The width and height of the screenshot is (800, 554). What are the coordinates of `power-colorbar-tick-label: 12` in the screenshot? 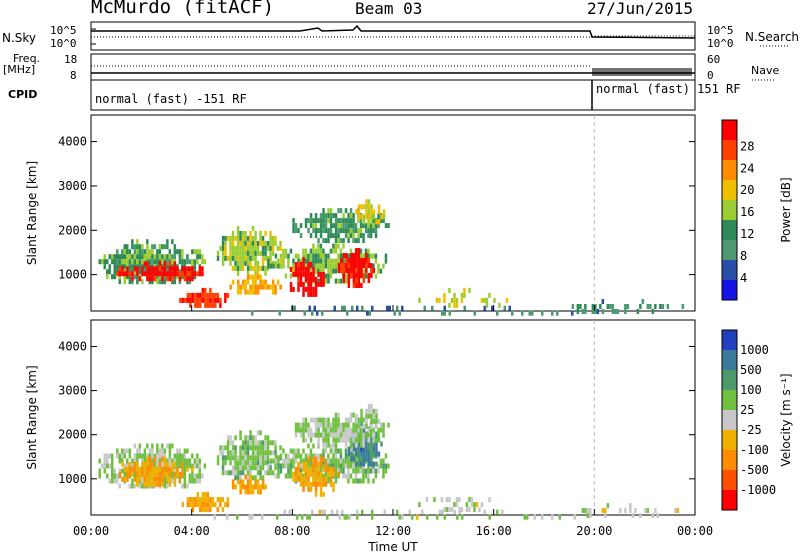 It's located at (747, 234).